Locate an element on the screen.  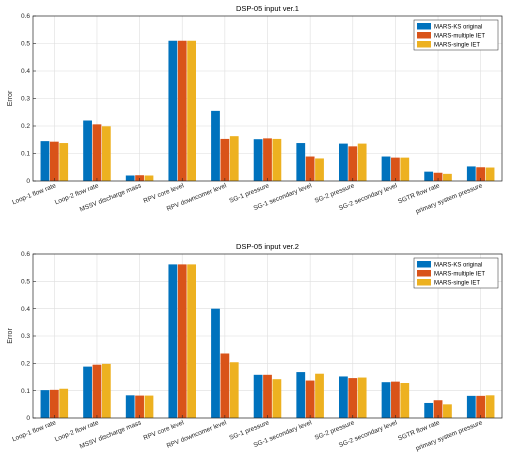
chart-title: DSP-05 input ver.2 is located at coordinates (267, 246).